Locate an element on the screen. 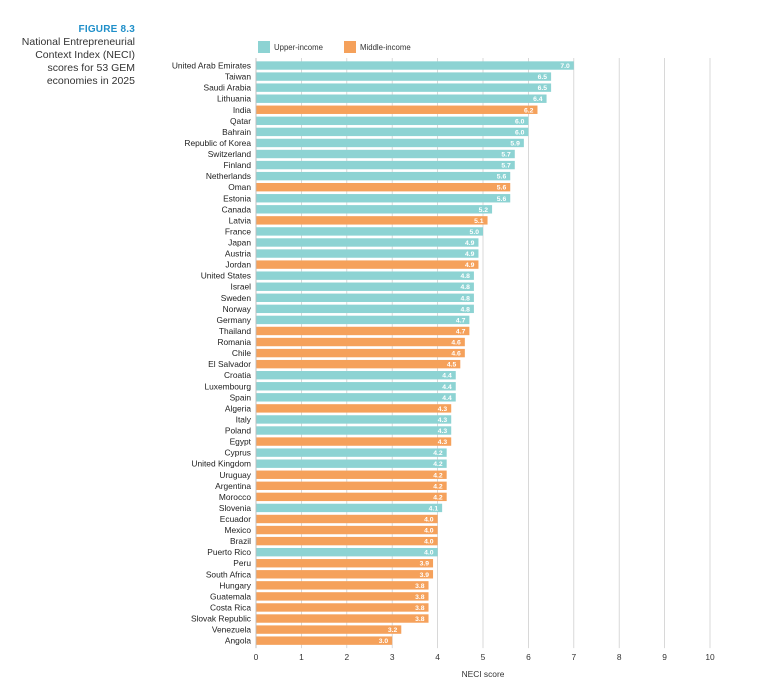 The image size is (779, 692). data-label-united-states: 4.8 is located at coordinates (465, 276).